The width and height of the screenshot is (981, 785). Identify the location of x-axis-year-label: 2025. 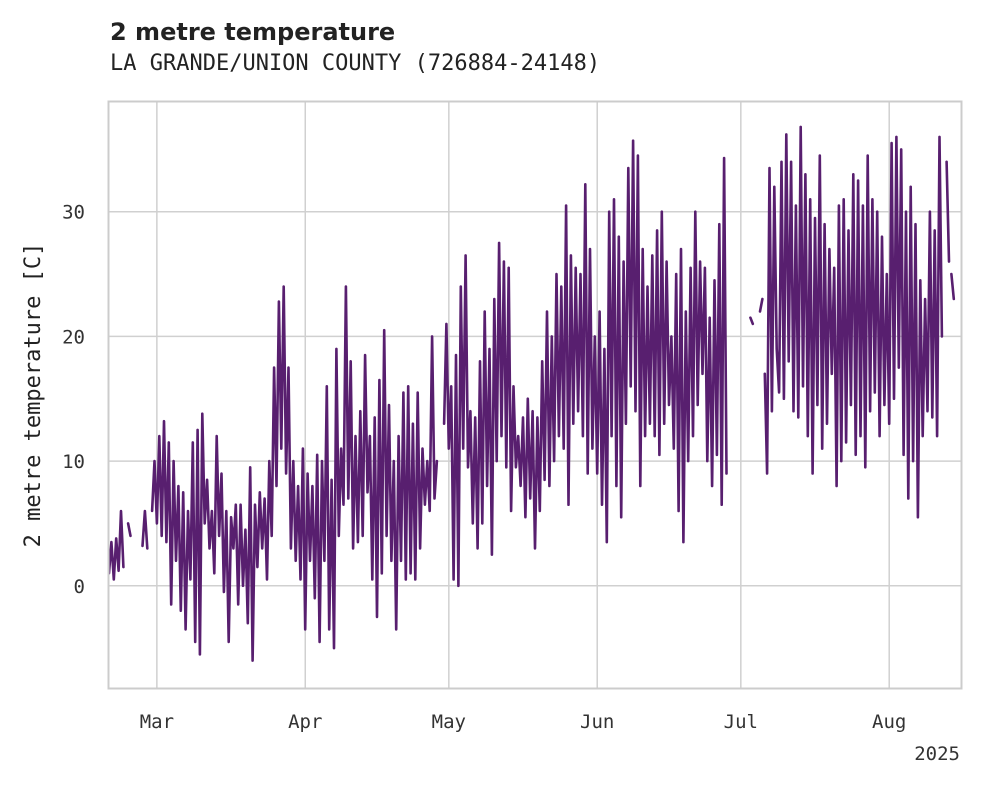
(937, 754).